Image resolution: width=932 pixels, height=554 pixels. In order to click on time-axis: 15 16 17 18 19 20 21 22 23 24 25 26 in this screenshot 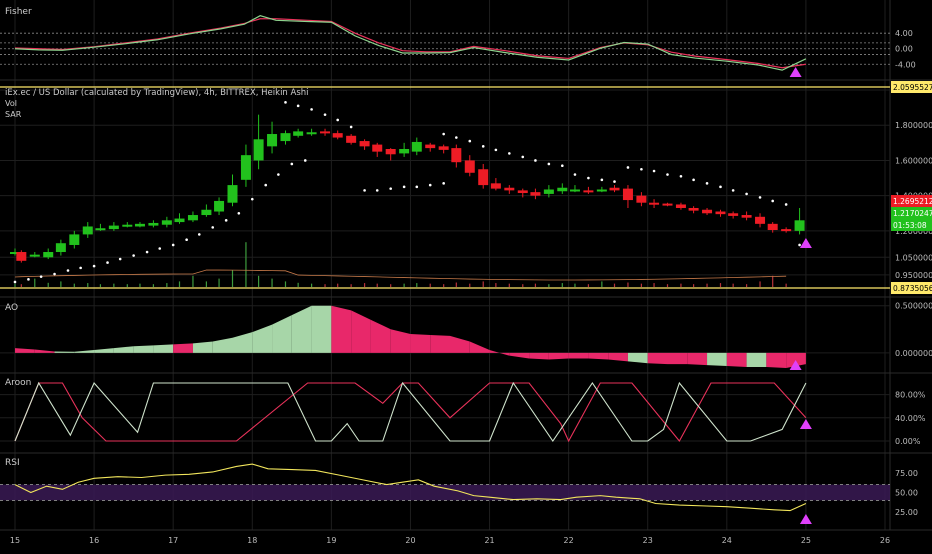, I will do `click(450, 540)`.